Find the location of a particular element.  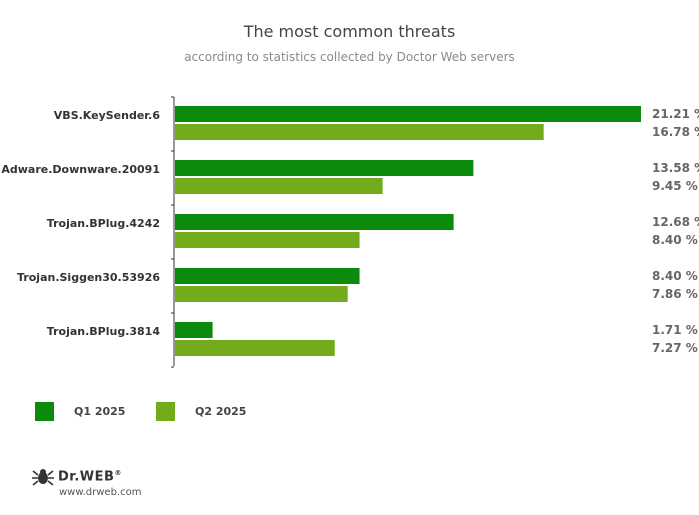

category-label: Trojan.BPlug.3814 is located at coordinates (104, 331).